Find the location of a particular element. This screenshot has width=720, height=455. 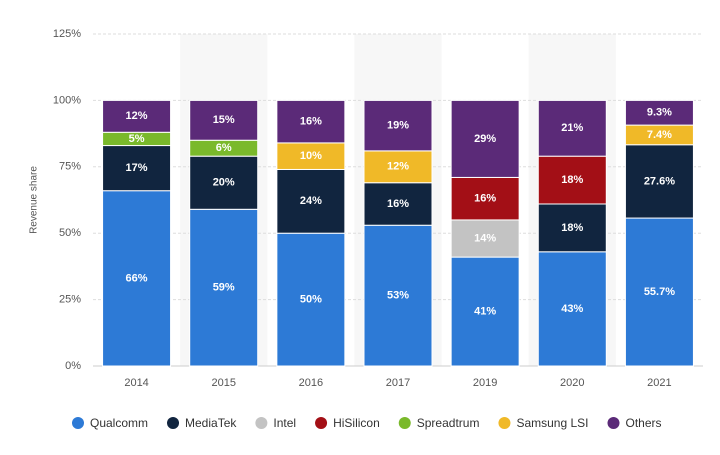

legend-label: HiSilicon is located at coordinates (356, 423).